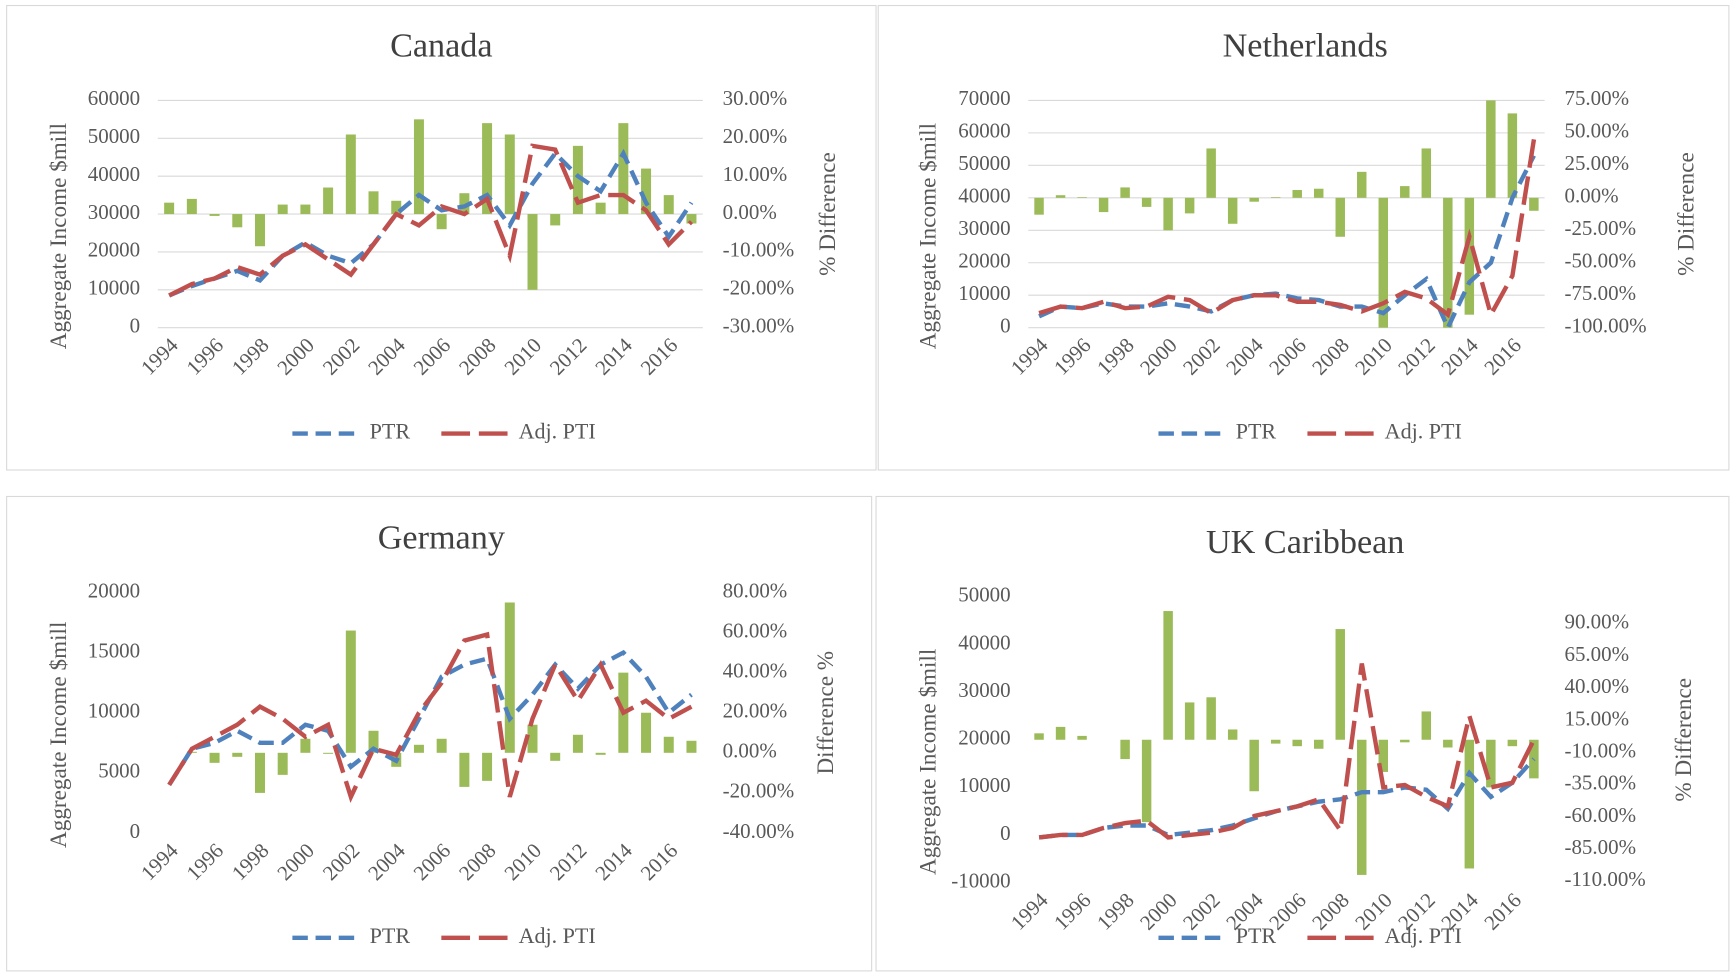  I want to click on y-tick-label: 10000, so click(114, 711).